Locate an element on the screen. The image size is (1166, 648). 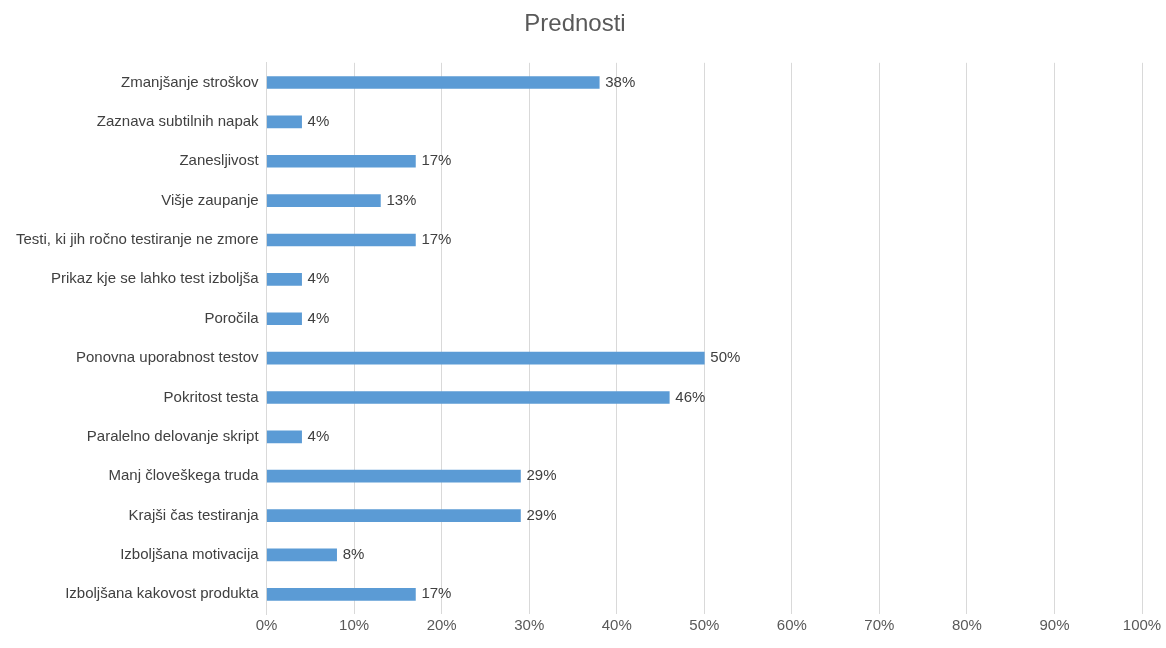
x-tick-label: 40% is located at coordinates (616, 625).